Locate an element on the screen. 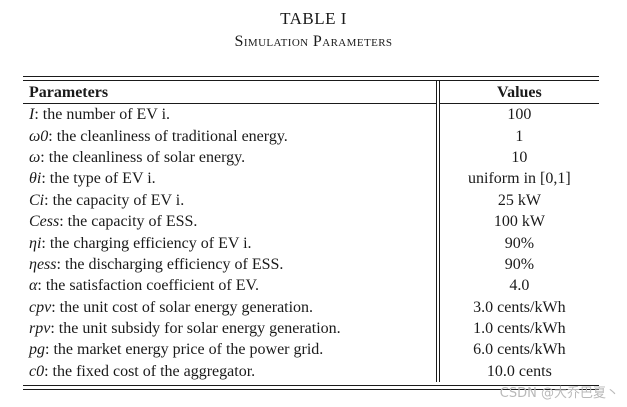  table-row: I: the number of EV i. 100 is located at coordinates (311, 114).